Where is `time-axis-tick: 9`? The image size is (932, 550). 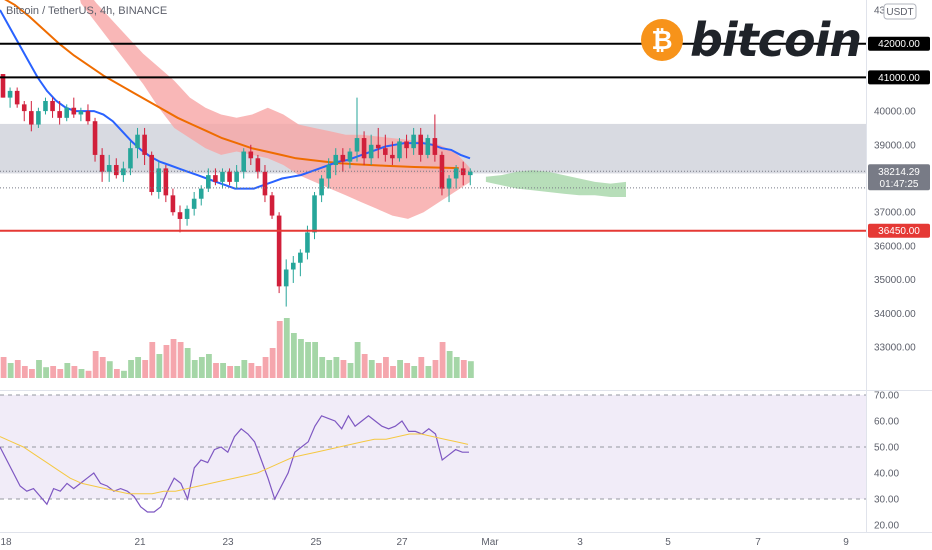 time-axis-tick: 9 is located at coordinates (846, 542).